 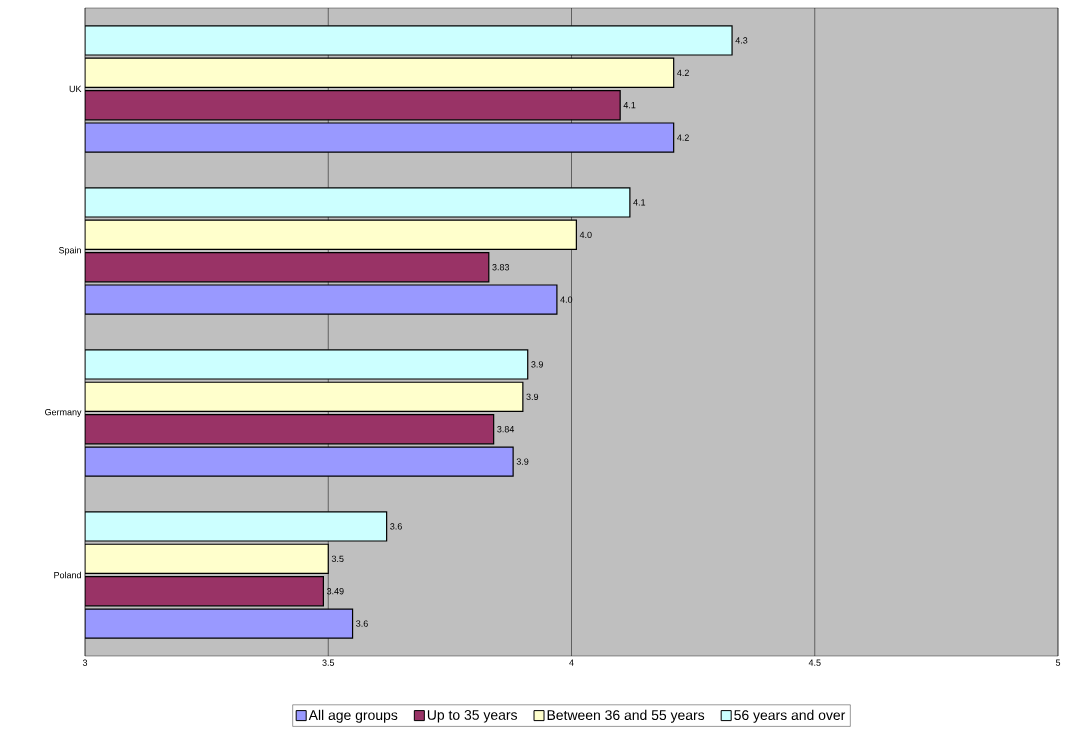 What do you see at coordinates (501, 267) in the screenshot?
I see `data-label: 3.83` at bounding box center [501, 267].